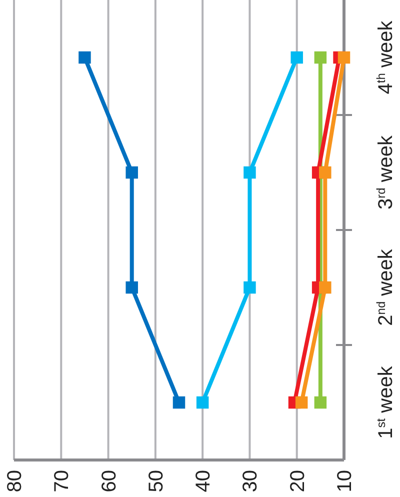 This screenshot has width=400, height=497. Describe the element at coordinates (15, 481) in the screenshot. I see `x-tick-label: 80` at that location.